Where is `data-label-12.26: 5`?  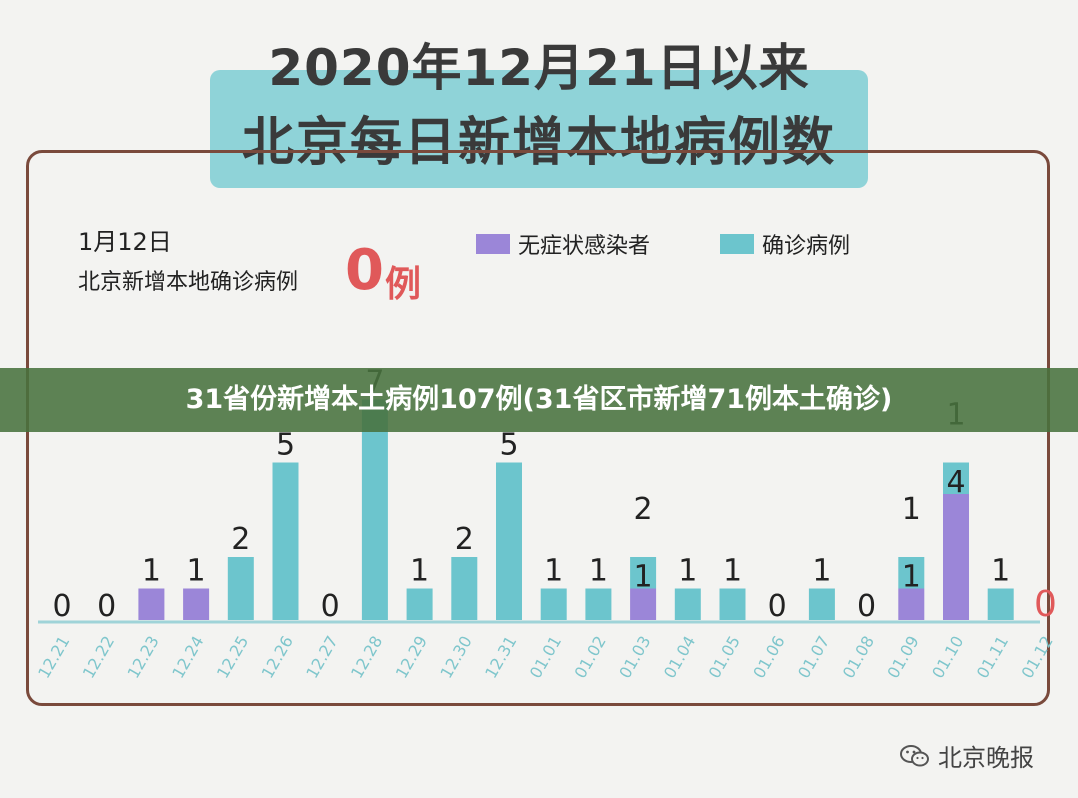
data-label-12.26: 5 is located at coordinates (285, 445).